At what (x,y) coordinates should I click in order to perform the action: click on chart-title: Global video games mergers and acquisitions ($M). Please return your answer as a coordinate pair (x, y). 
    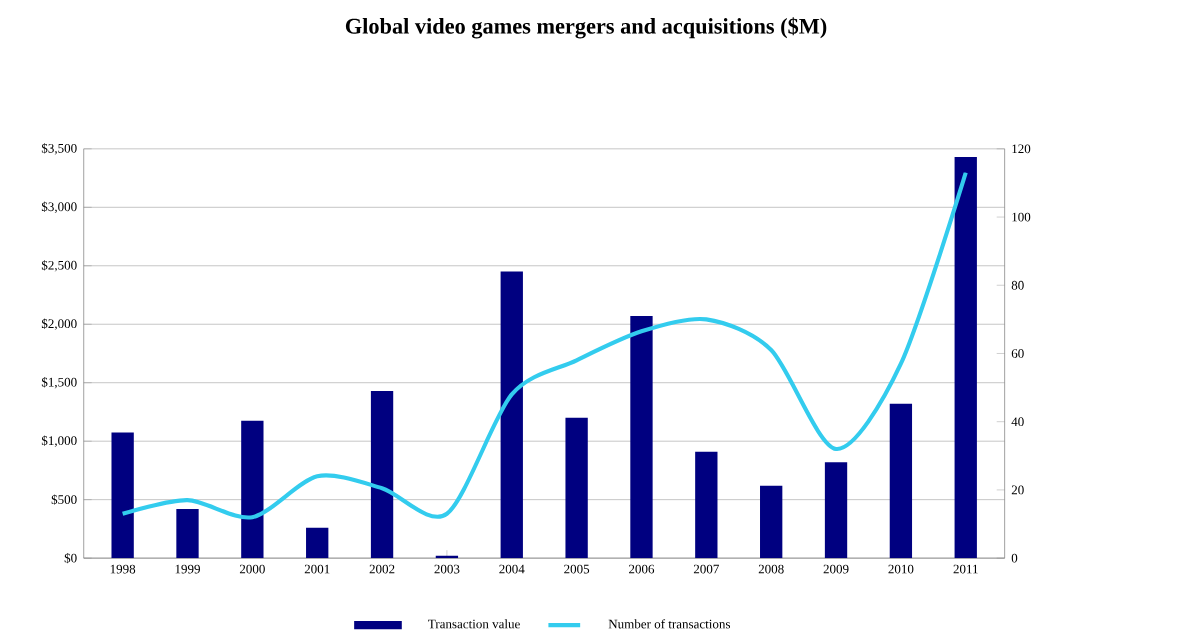
    Looking at the image, I should click on (586, 28).